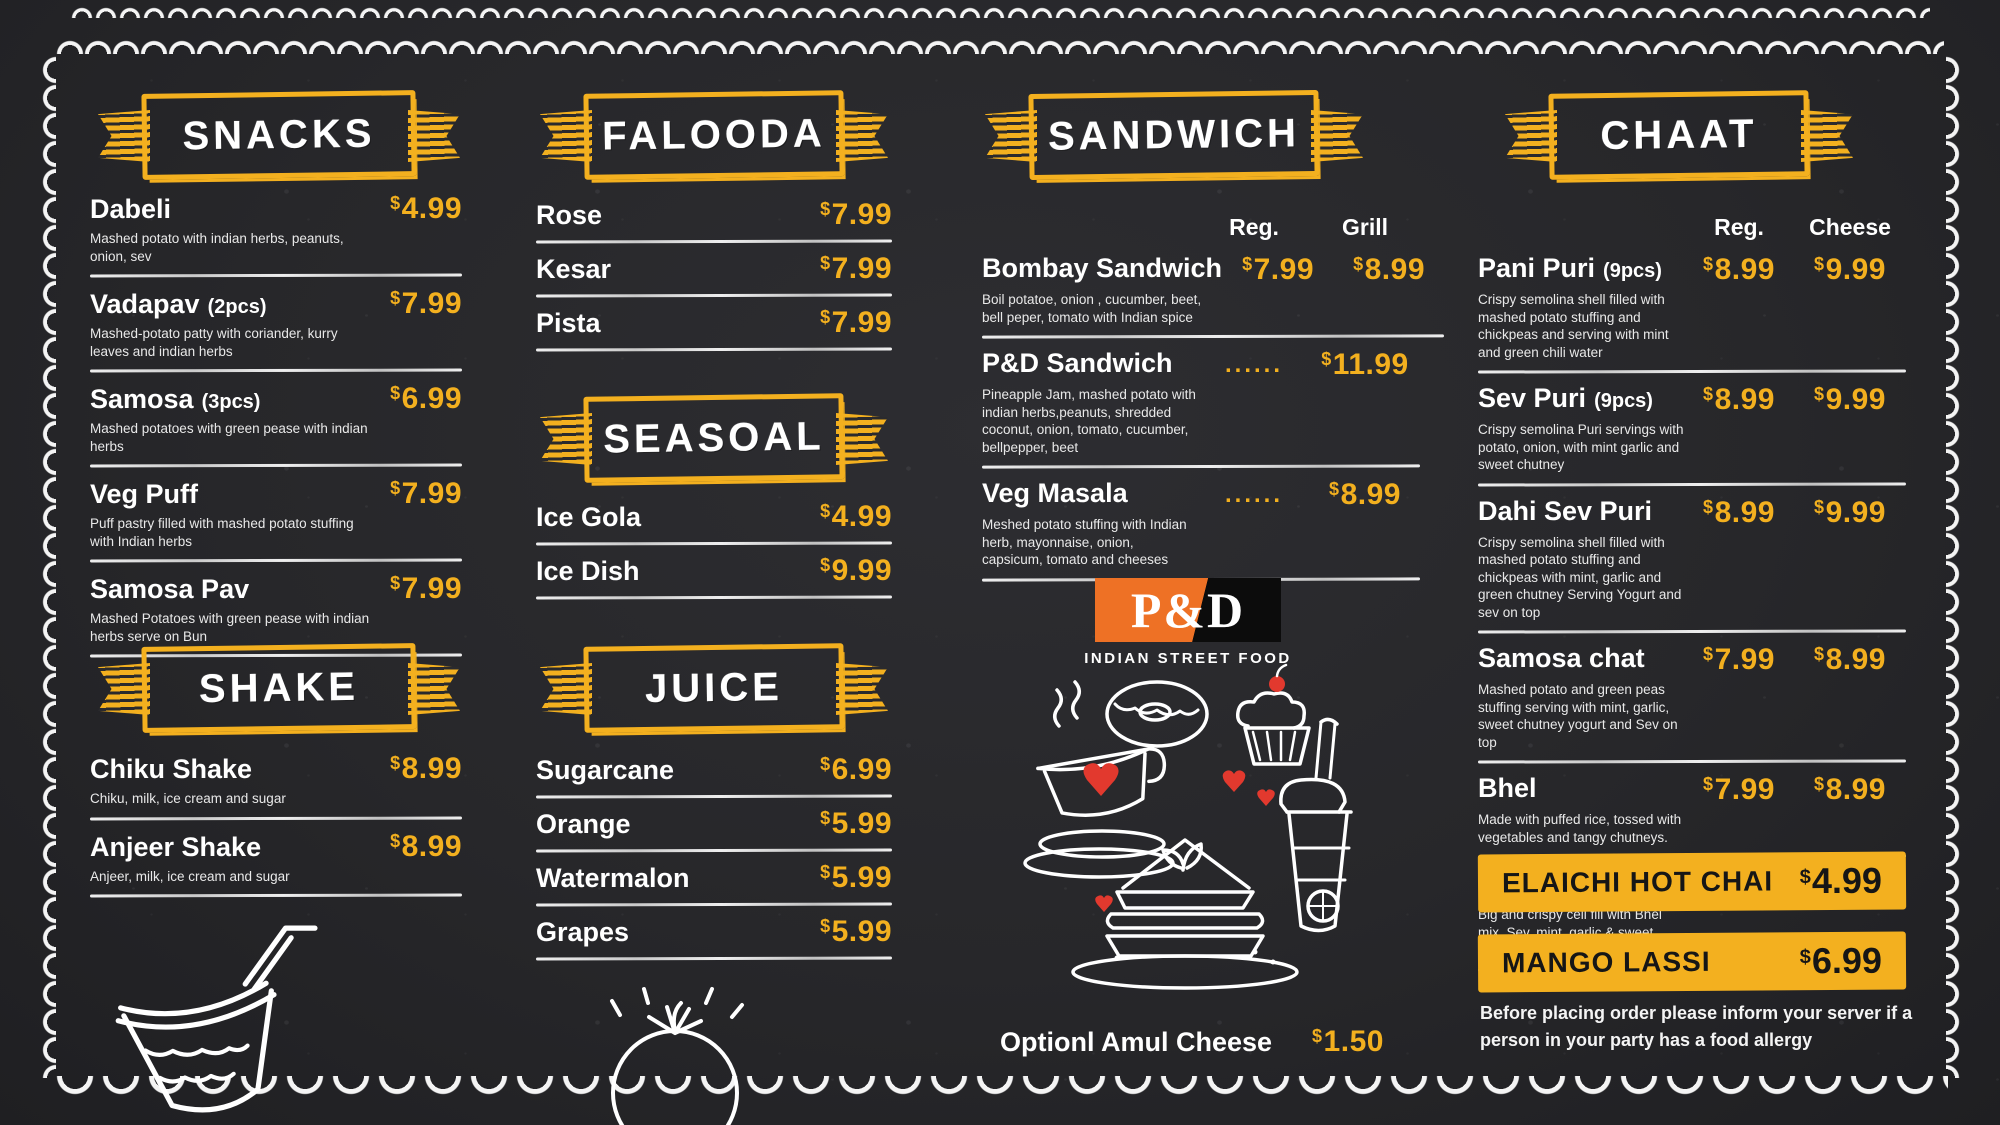  I want to click on price-column-headers: Reg. Grill, so click(1201, 227).